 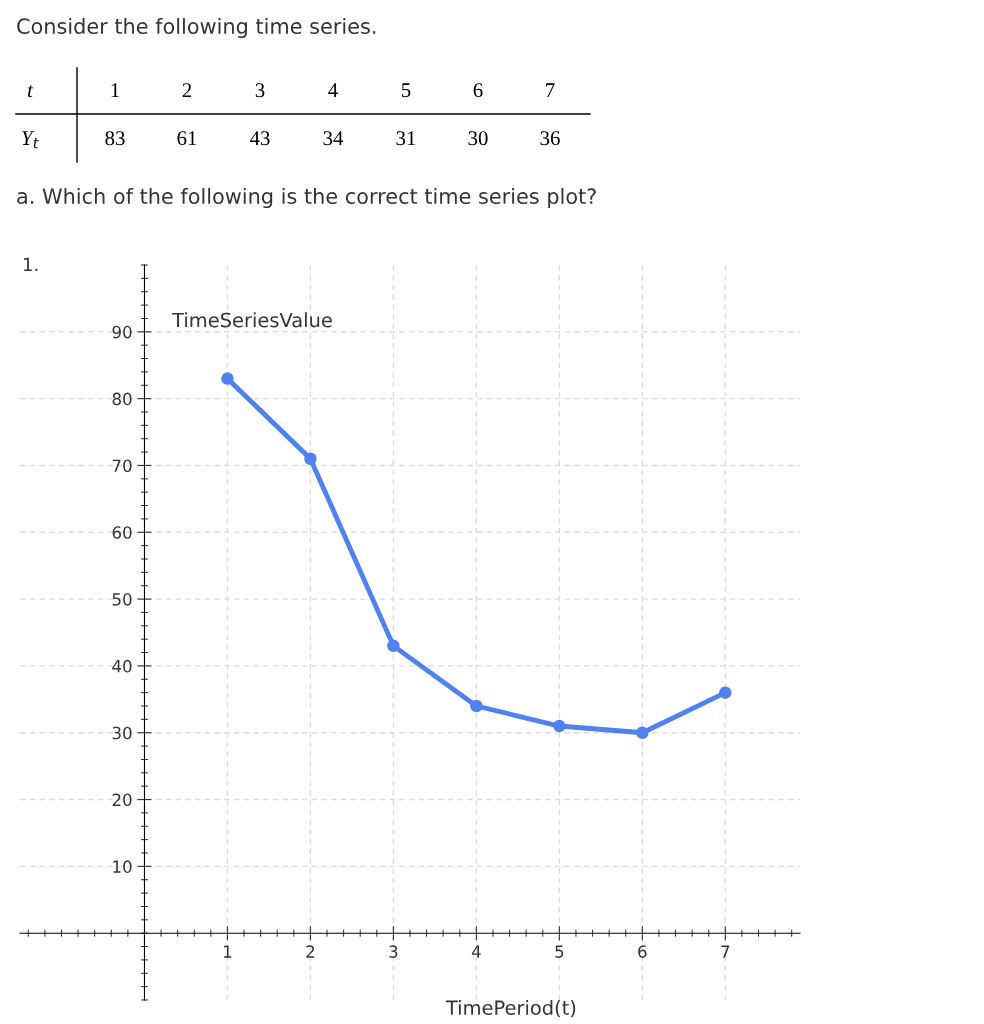 I want to click on text: 31, so click(x=406, y=138).